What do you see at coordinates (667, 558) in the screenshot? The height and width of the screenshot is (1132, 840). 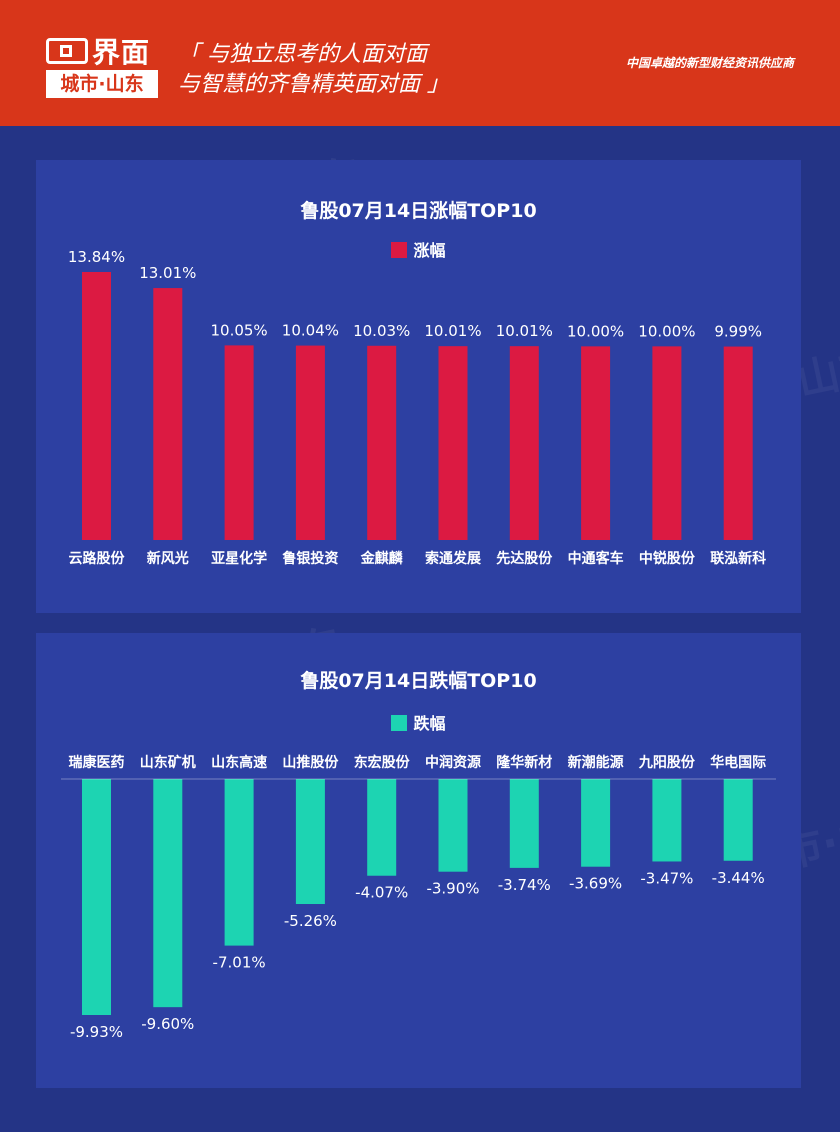 I see `gainers-category-label: 中锐股份` at bounding box center [667, 558].